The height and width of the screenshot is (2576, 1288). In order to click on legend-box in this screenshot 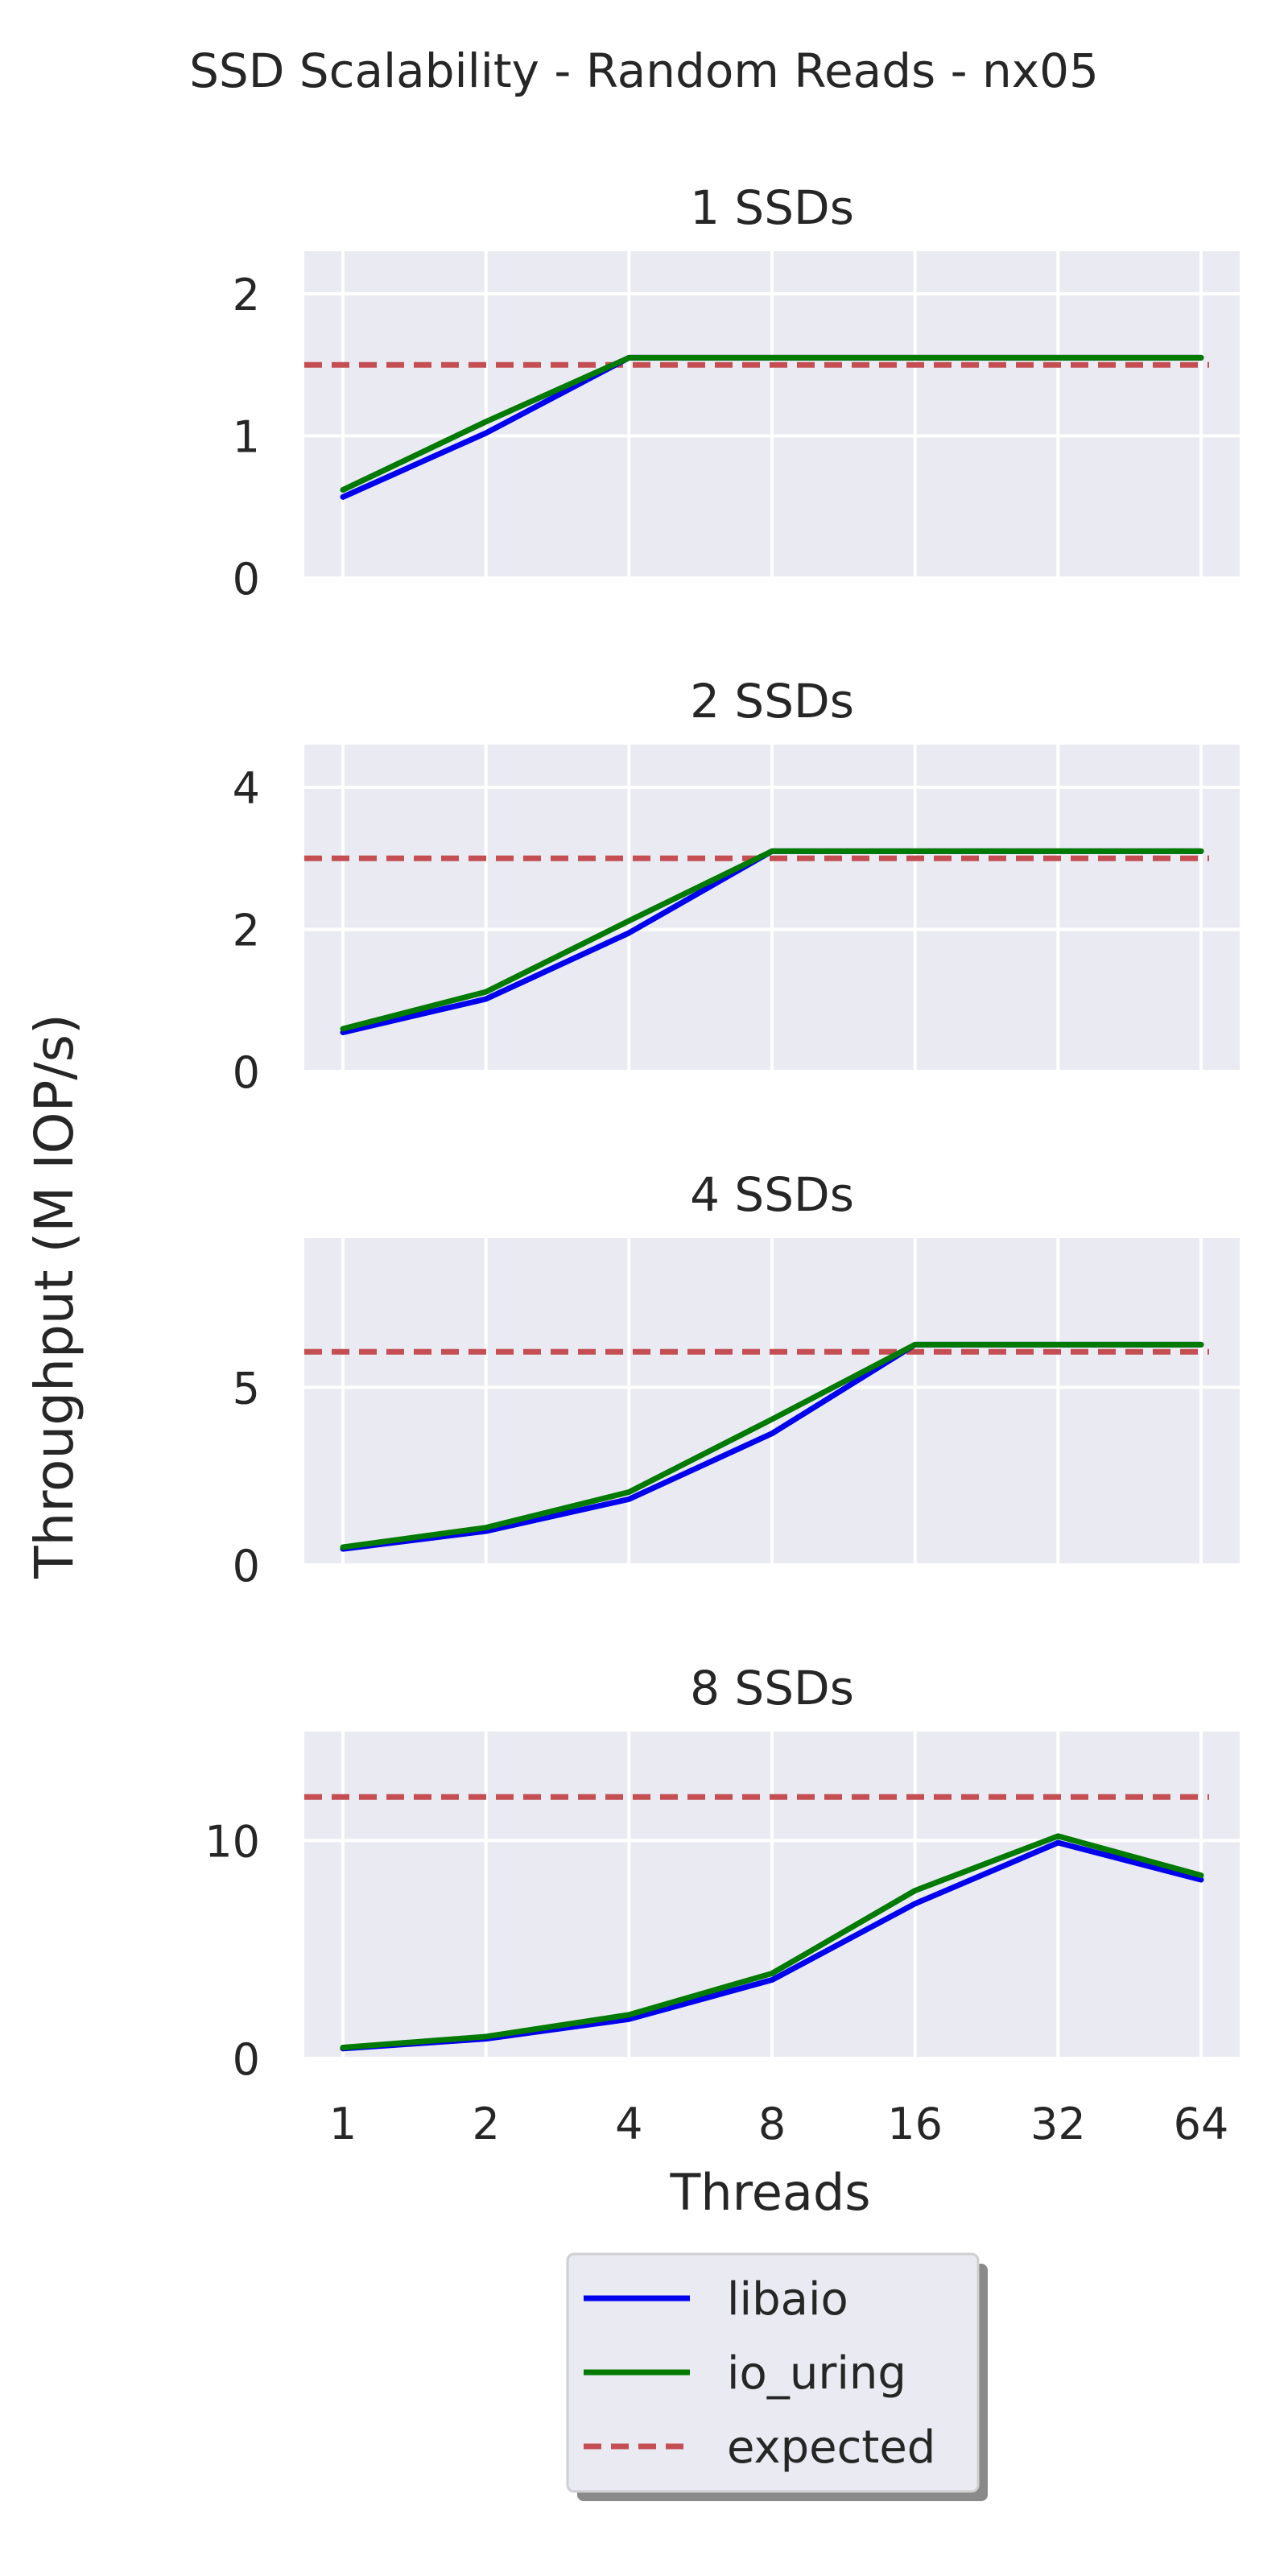, I will do `click(773, 2372)`.